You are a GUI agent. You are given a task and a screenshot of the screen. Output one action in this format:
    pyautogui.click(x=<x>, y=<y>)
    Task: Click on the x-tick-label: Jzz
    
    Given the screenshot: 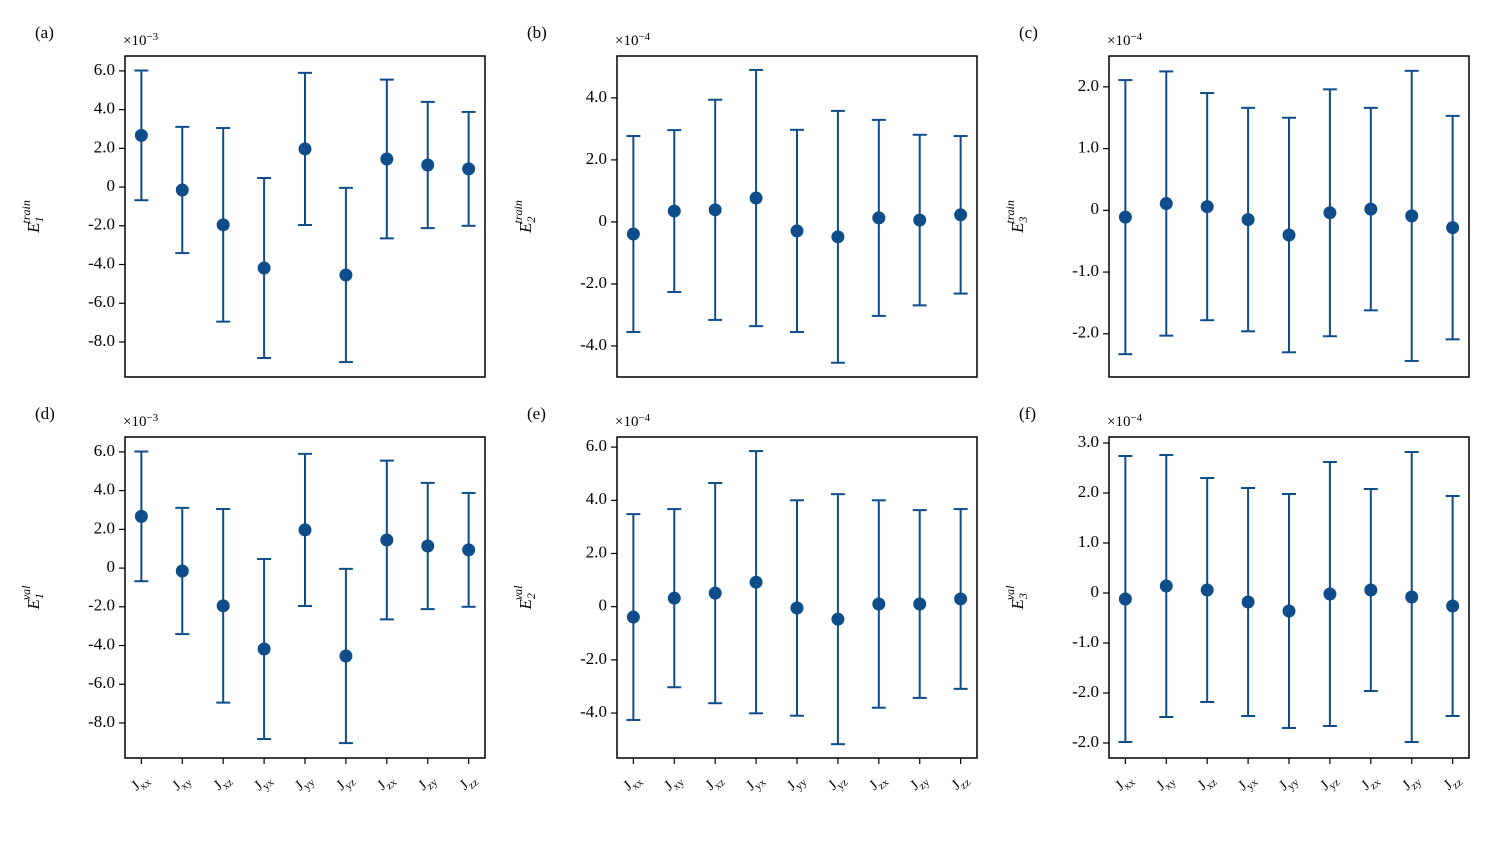 What is the action you would take?
    pyautogui.click(x=961, y=783)
    